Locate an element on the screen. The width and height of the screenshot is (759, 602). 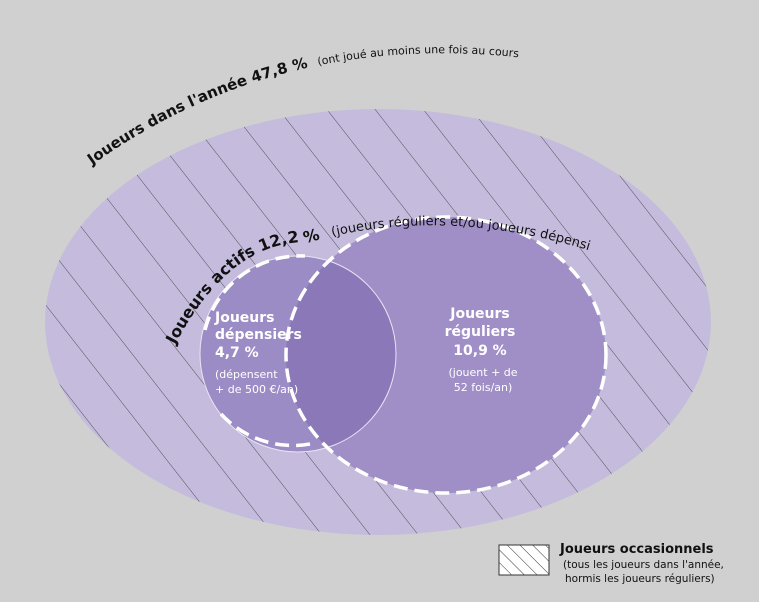
regular-value: 10,9 % is located at coordinates (479, 351).